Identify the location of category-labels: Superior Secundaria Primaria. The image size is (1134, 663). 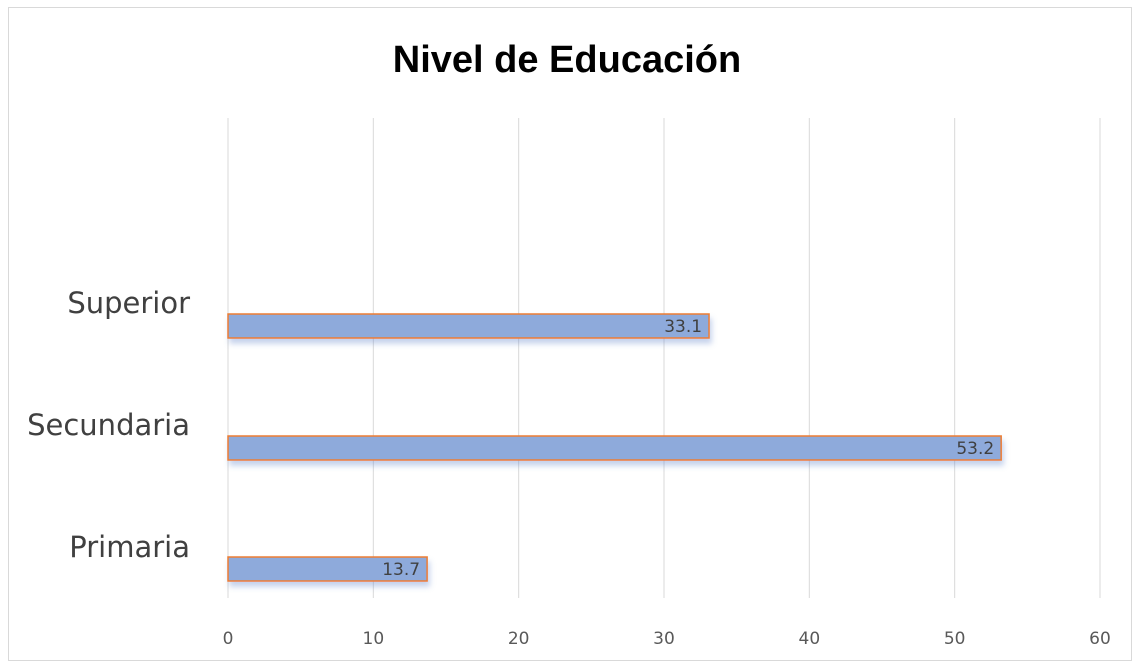
(108, 425).